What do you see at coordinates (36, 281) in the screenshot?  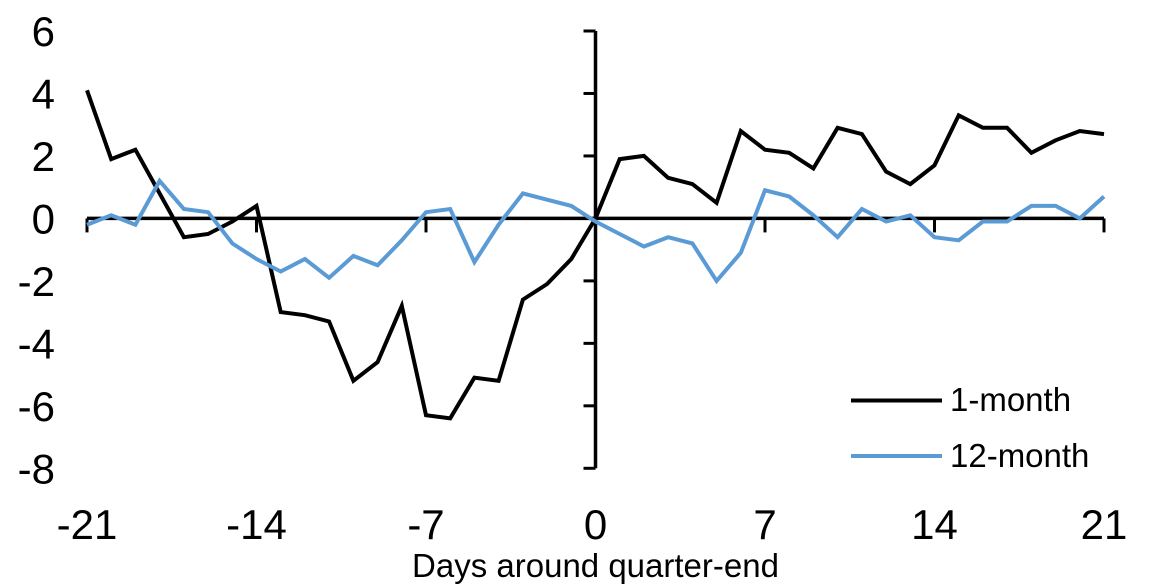 I see `y-tick-label--2: -2` at bounding box center [36, 281].